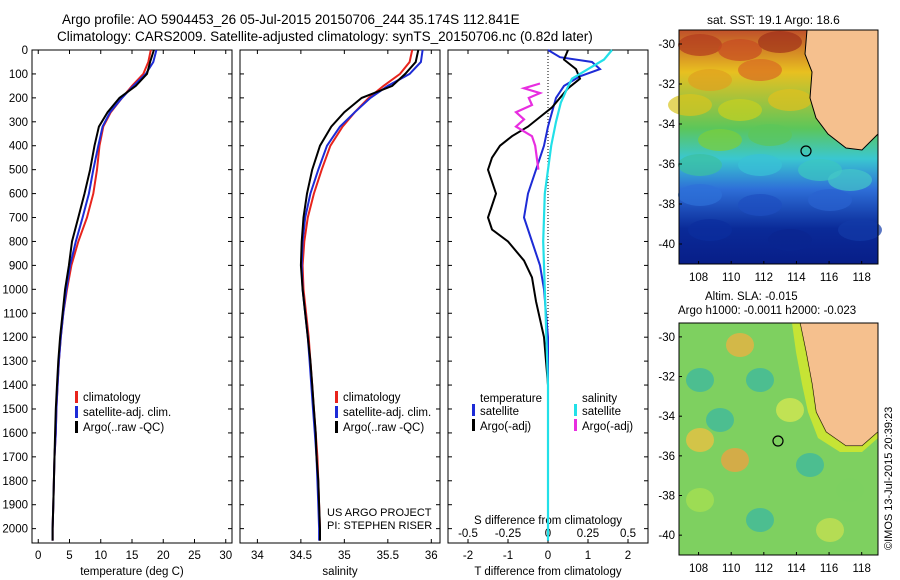 This screenshot has width=900, height=580. What do you see at coordinates (508, 534) in the screenshot?
I see `s-tick-label: -0.25` at bounding box center [508, 534].